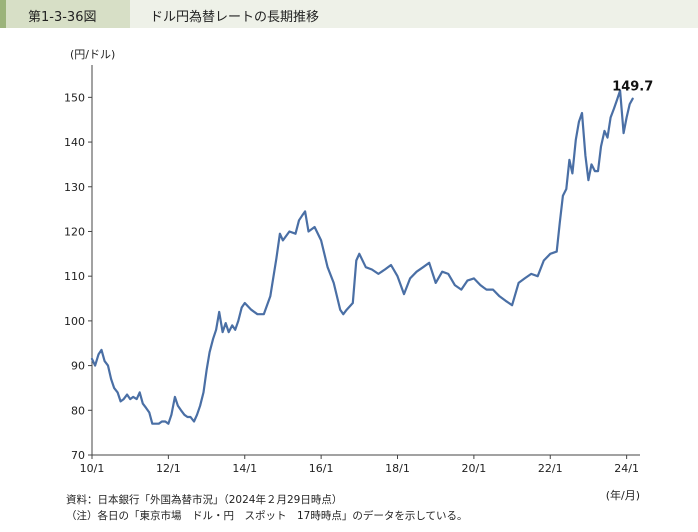 The height and width of the screenshot is (532, 698). Describe the element at coordinates (626, 468) in the screenshot. I see `x-tick-label: 24/1` at that location.